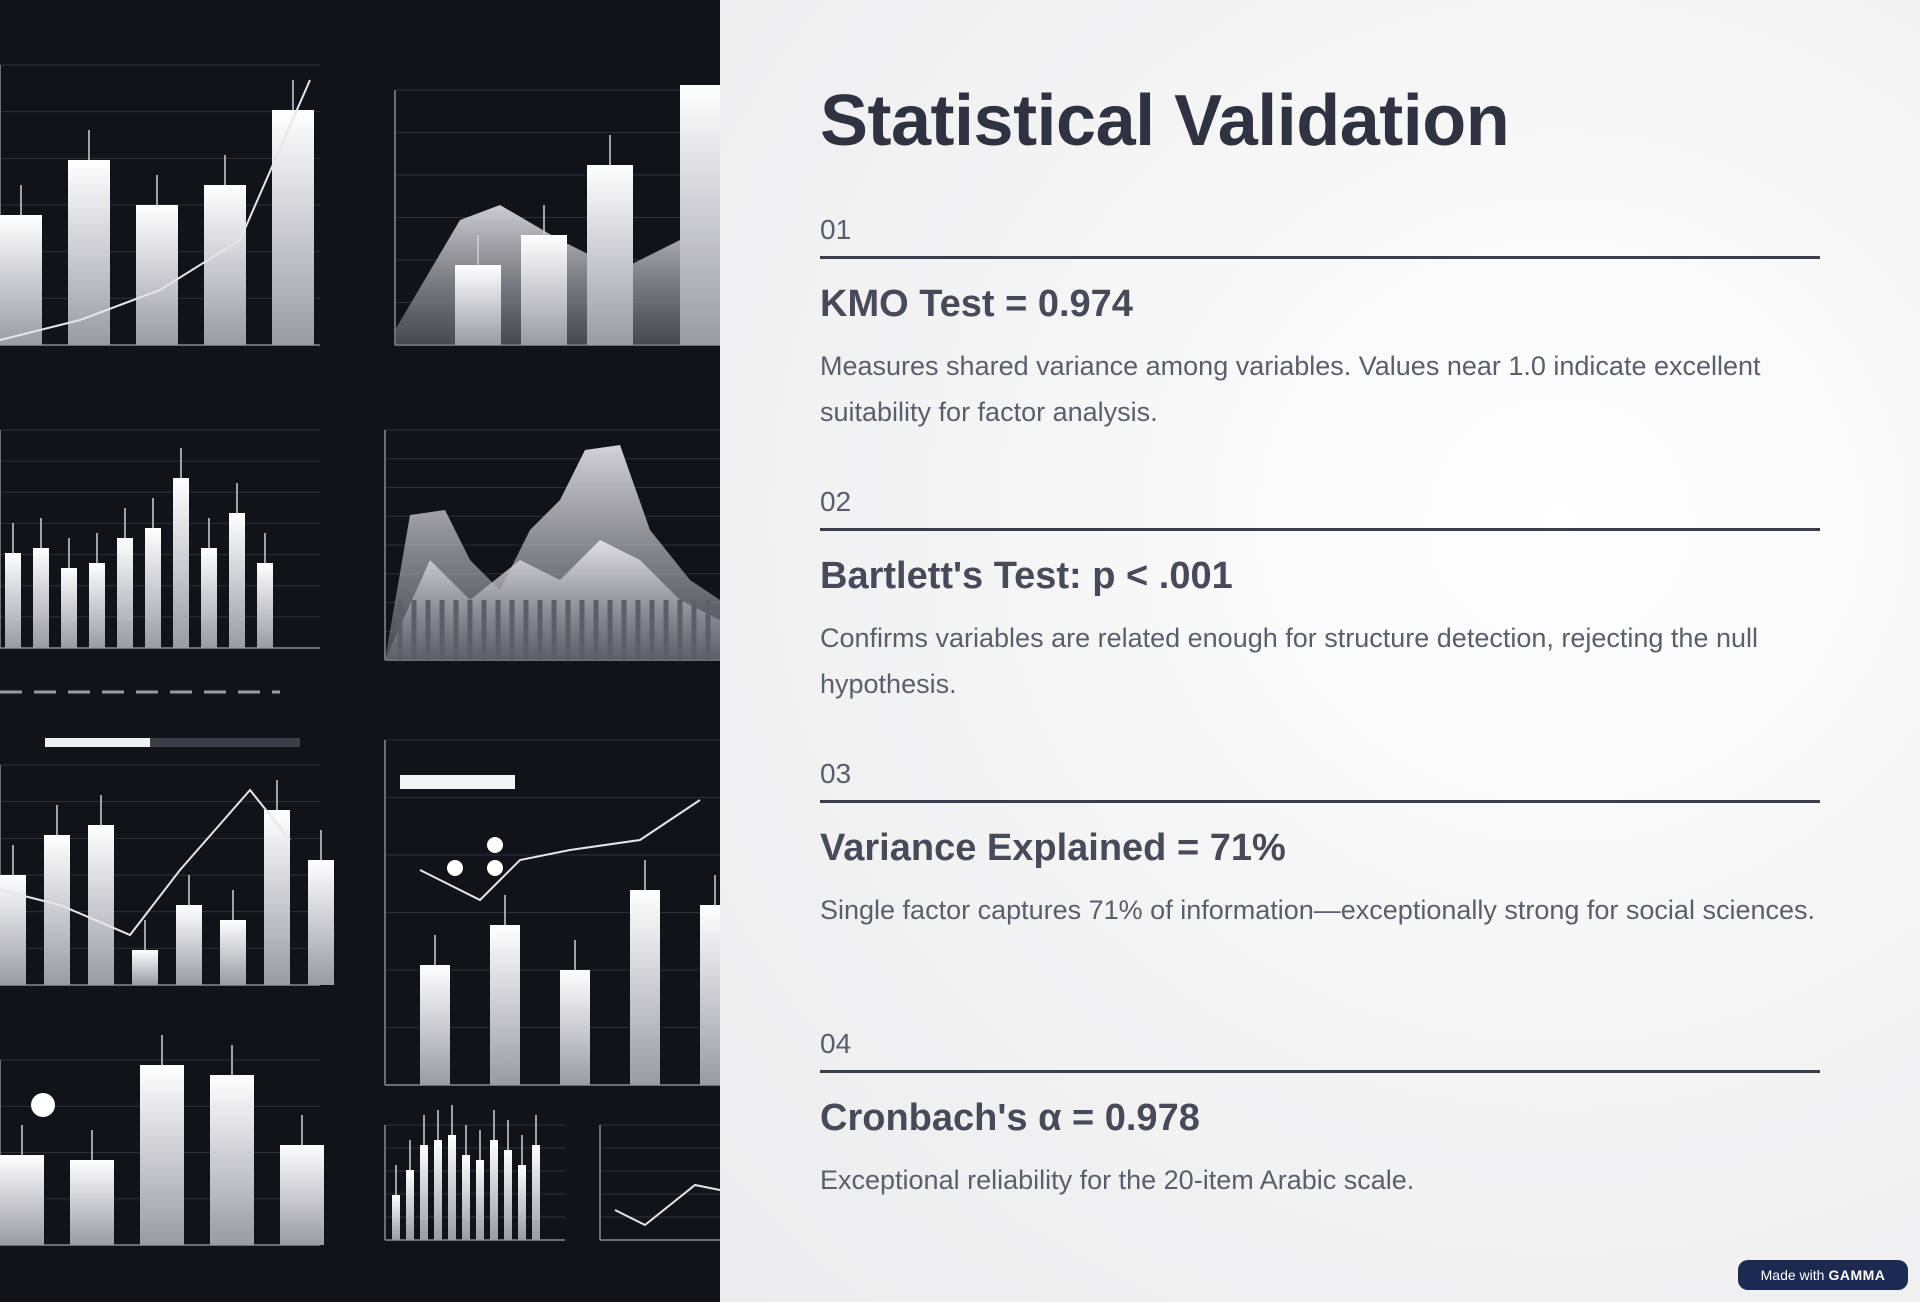 This screenshot has width=1920, height=1302. I want to click on item-number: 02, so click(836, 501).